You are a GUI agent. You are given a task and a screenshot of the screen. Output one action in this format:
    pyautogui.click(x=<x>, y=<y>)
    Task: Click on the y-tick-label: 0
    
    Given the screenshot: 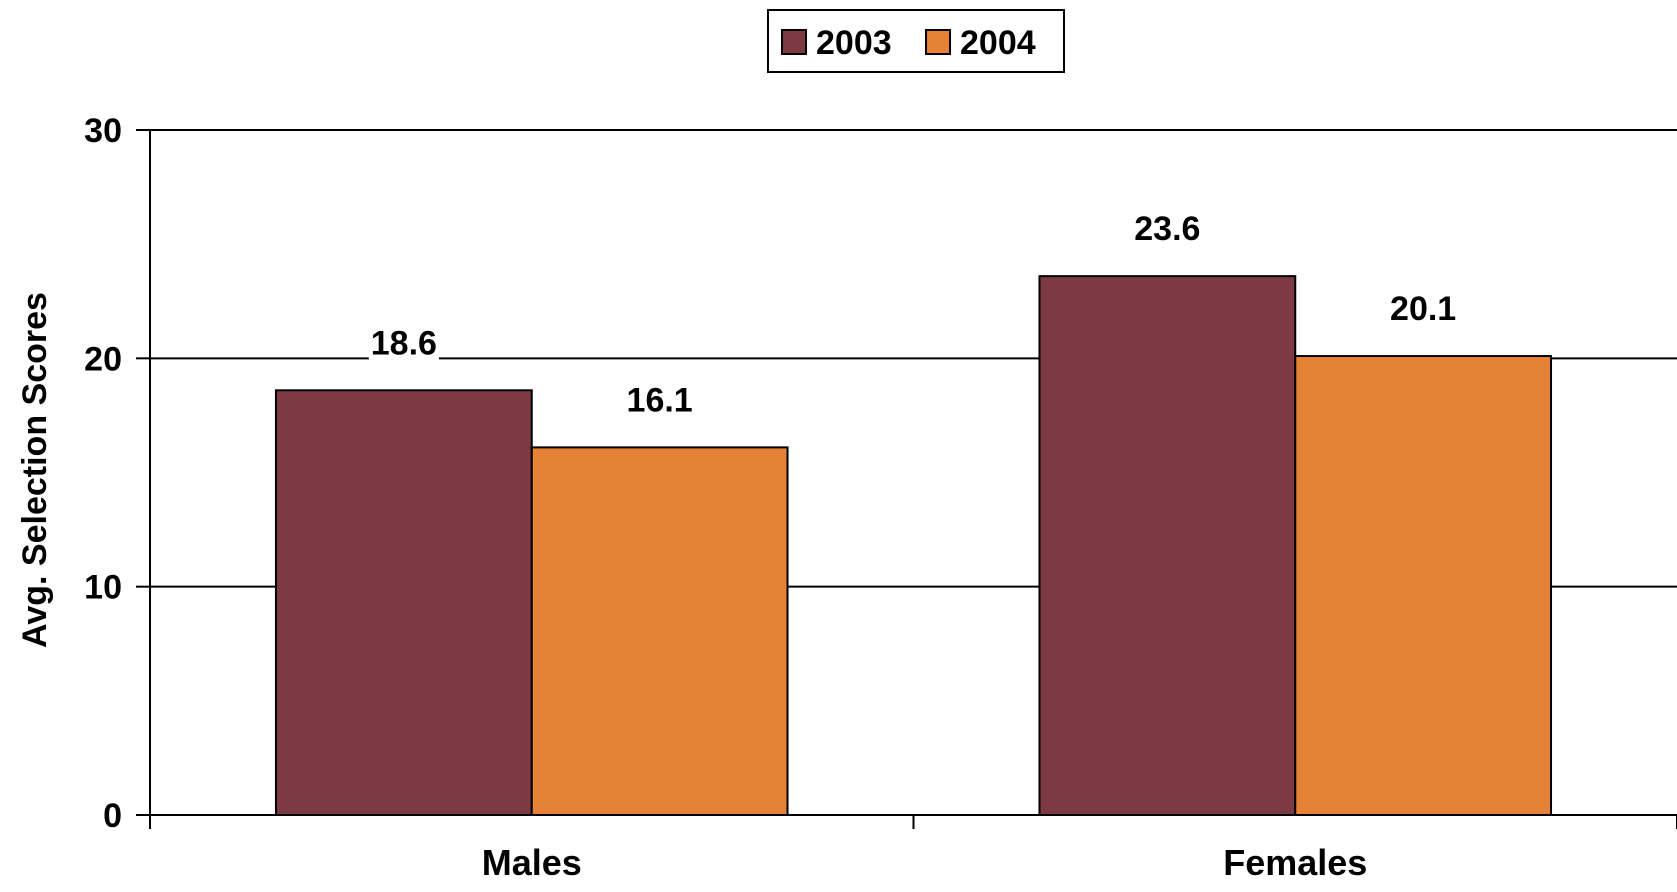 What is the action you would take?
    pyautogui.click(x=112, y=816)
    